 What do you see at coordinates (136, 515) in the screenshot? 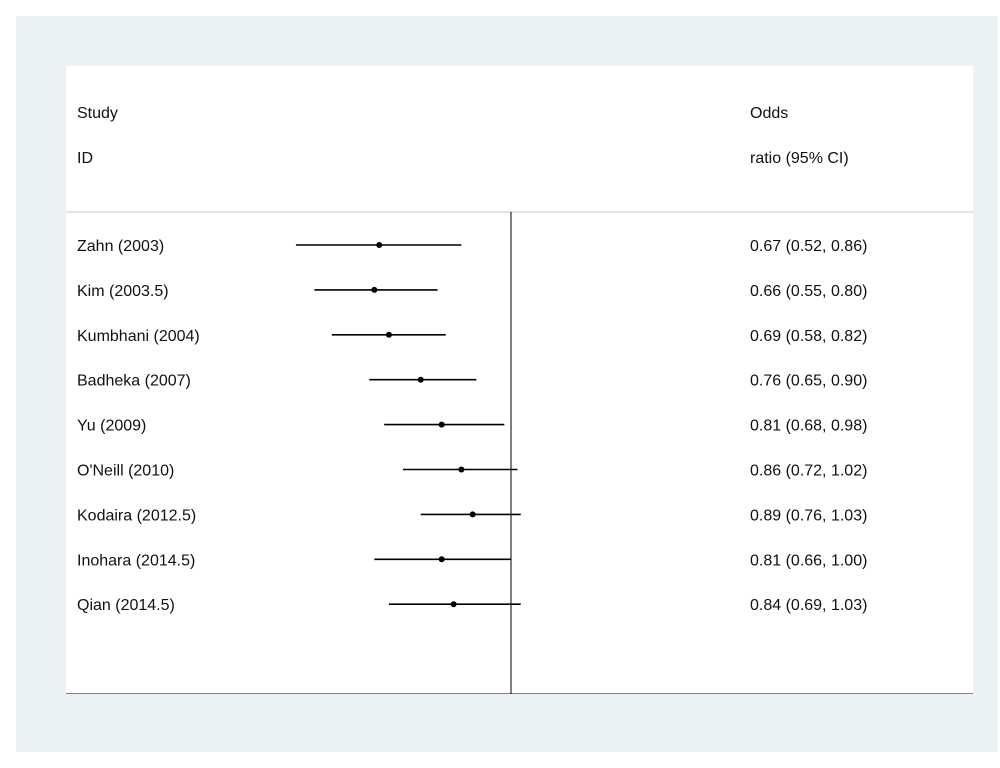
I see `study-label: Kodaira (2012.5)` at bounding box center [136, 515].